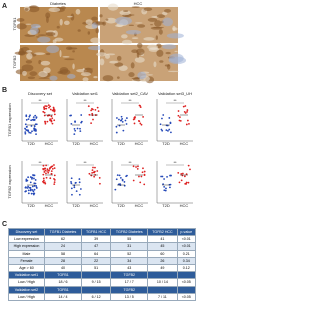 The height and width of the screenshot is (333, 320). What do you see at coordinates (162, 296) in the screenshot?
I see `table-cell: 7 / 11` at bounding box center [162, 296].